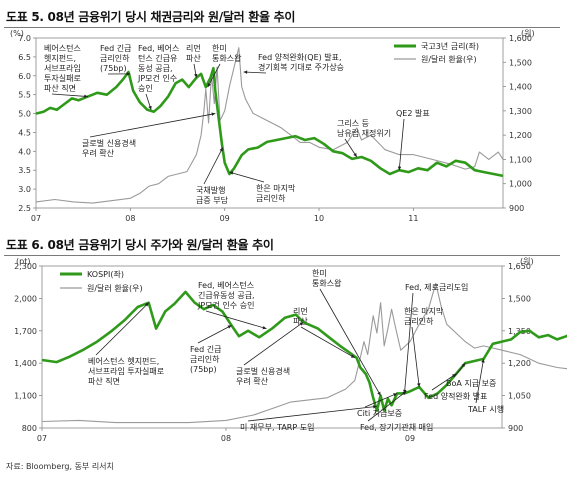  Describe the element at coordinates (379, 405) in the screenshot. I see `annotation: Citi 지급보증` at that location.